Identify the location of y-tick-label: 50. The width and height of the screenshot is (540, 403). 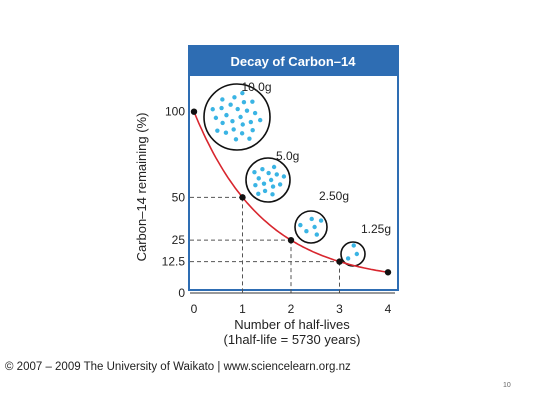
(179, 197).